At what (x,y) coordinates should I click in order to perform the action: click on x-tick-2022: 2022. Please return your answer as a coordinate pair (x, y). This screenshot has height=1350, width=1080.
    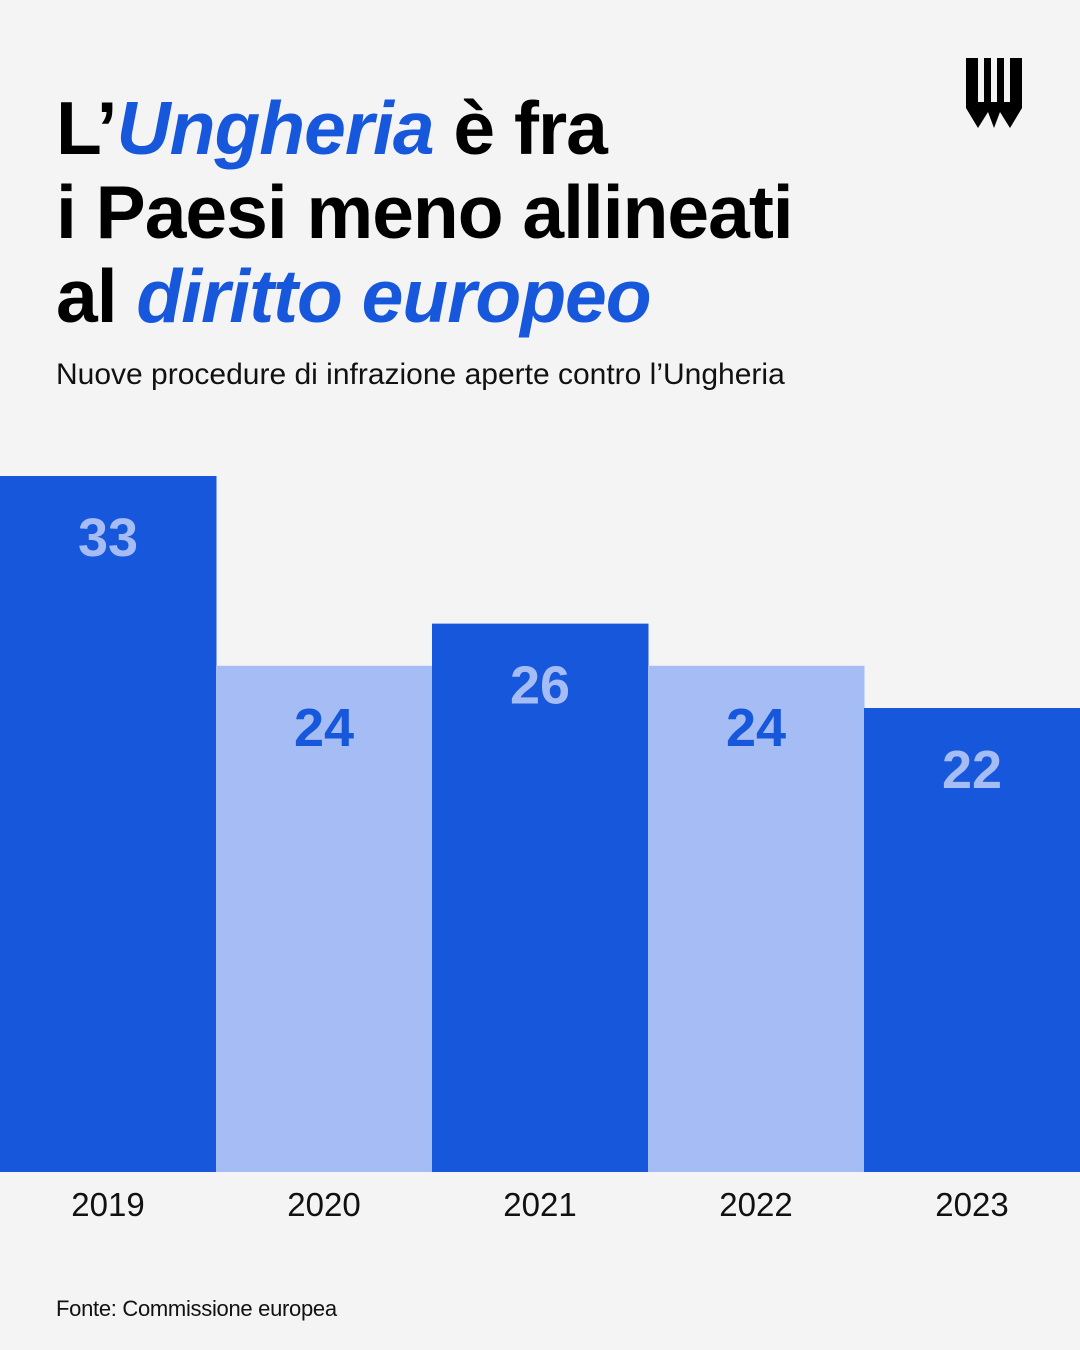
    Looking at the image, I should click on (755, 1204).